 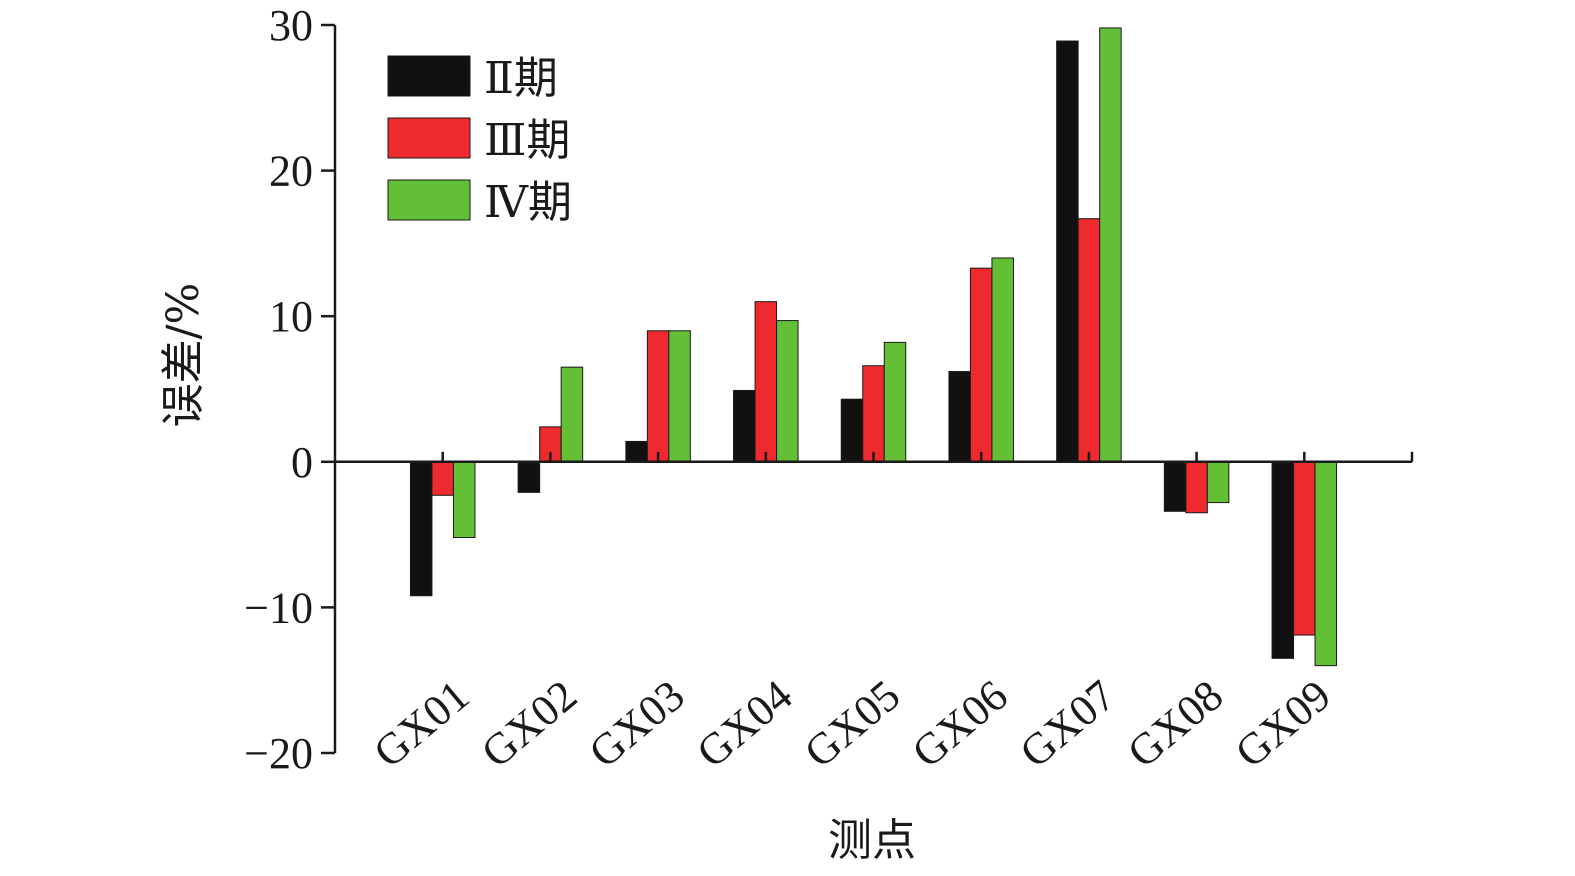 I want to click on legend-label-series-2: Ⅲ期, so click(x=527, y=140).